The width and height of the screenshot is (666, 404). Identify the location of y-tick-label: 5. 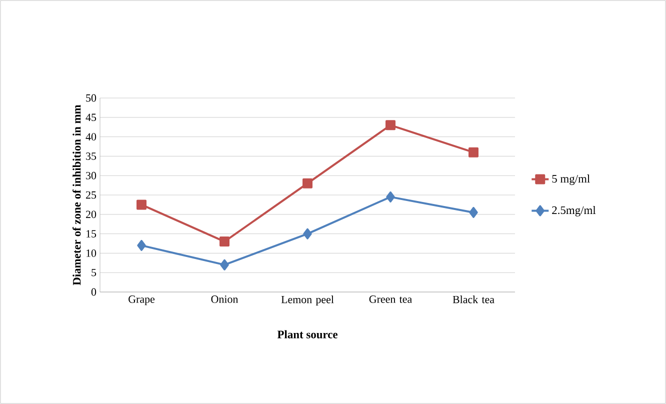
(94, 272).